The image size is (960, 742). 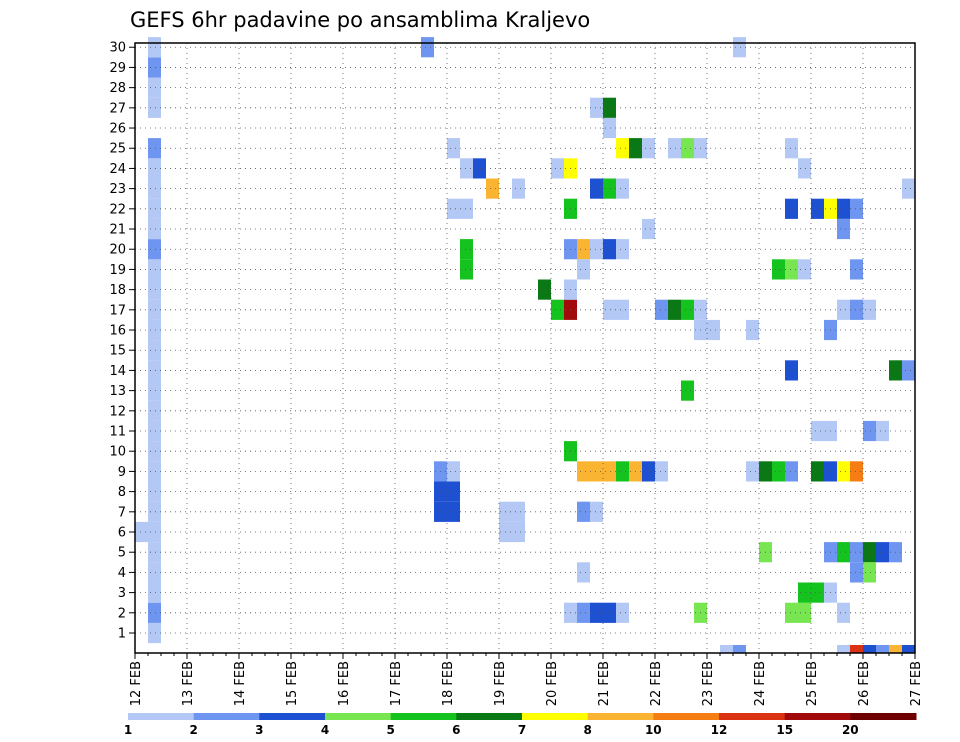 What do you see at coordinates (122, 492) in the screenshot?
I see `y-tick-label: 8` at bounding box center [122, 492].